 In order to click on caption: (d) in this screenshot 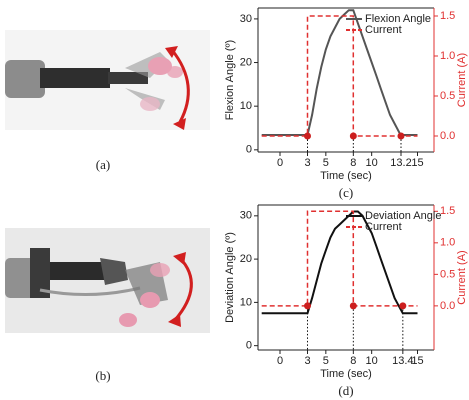, I will do `click(345, 390)`.